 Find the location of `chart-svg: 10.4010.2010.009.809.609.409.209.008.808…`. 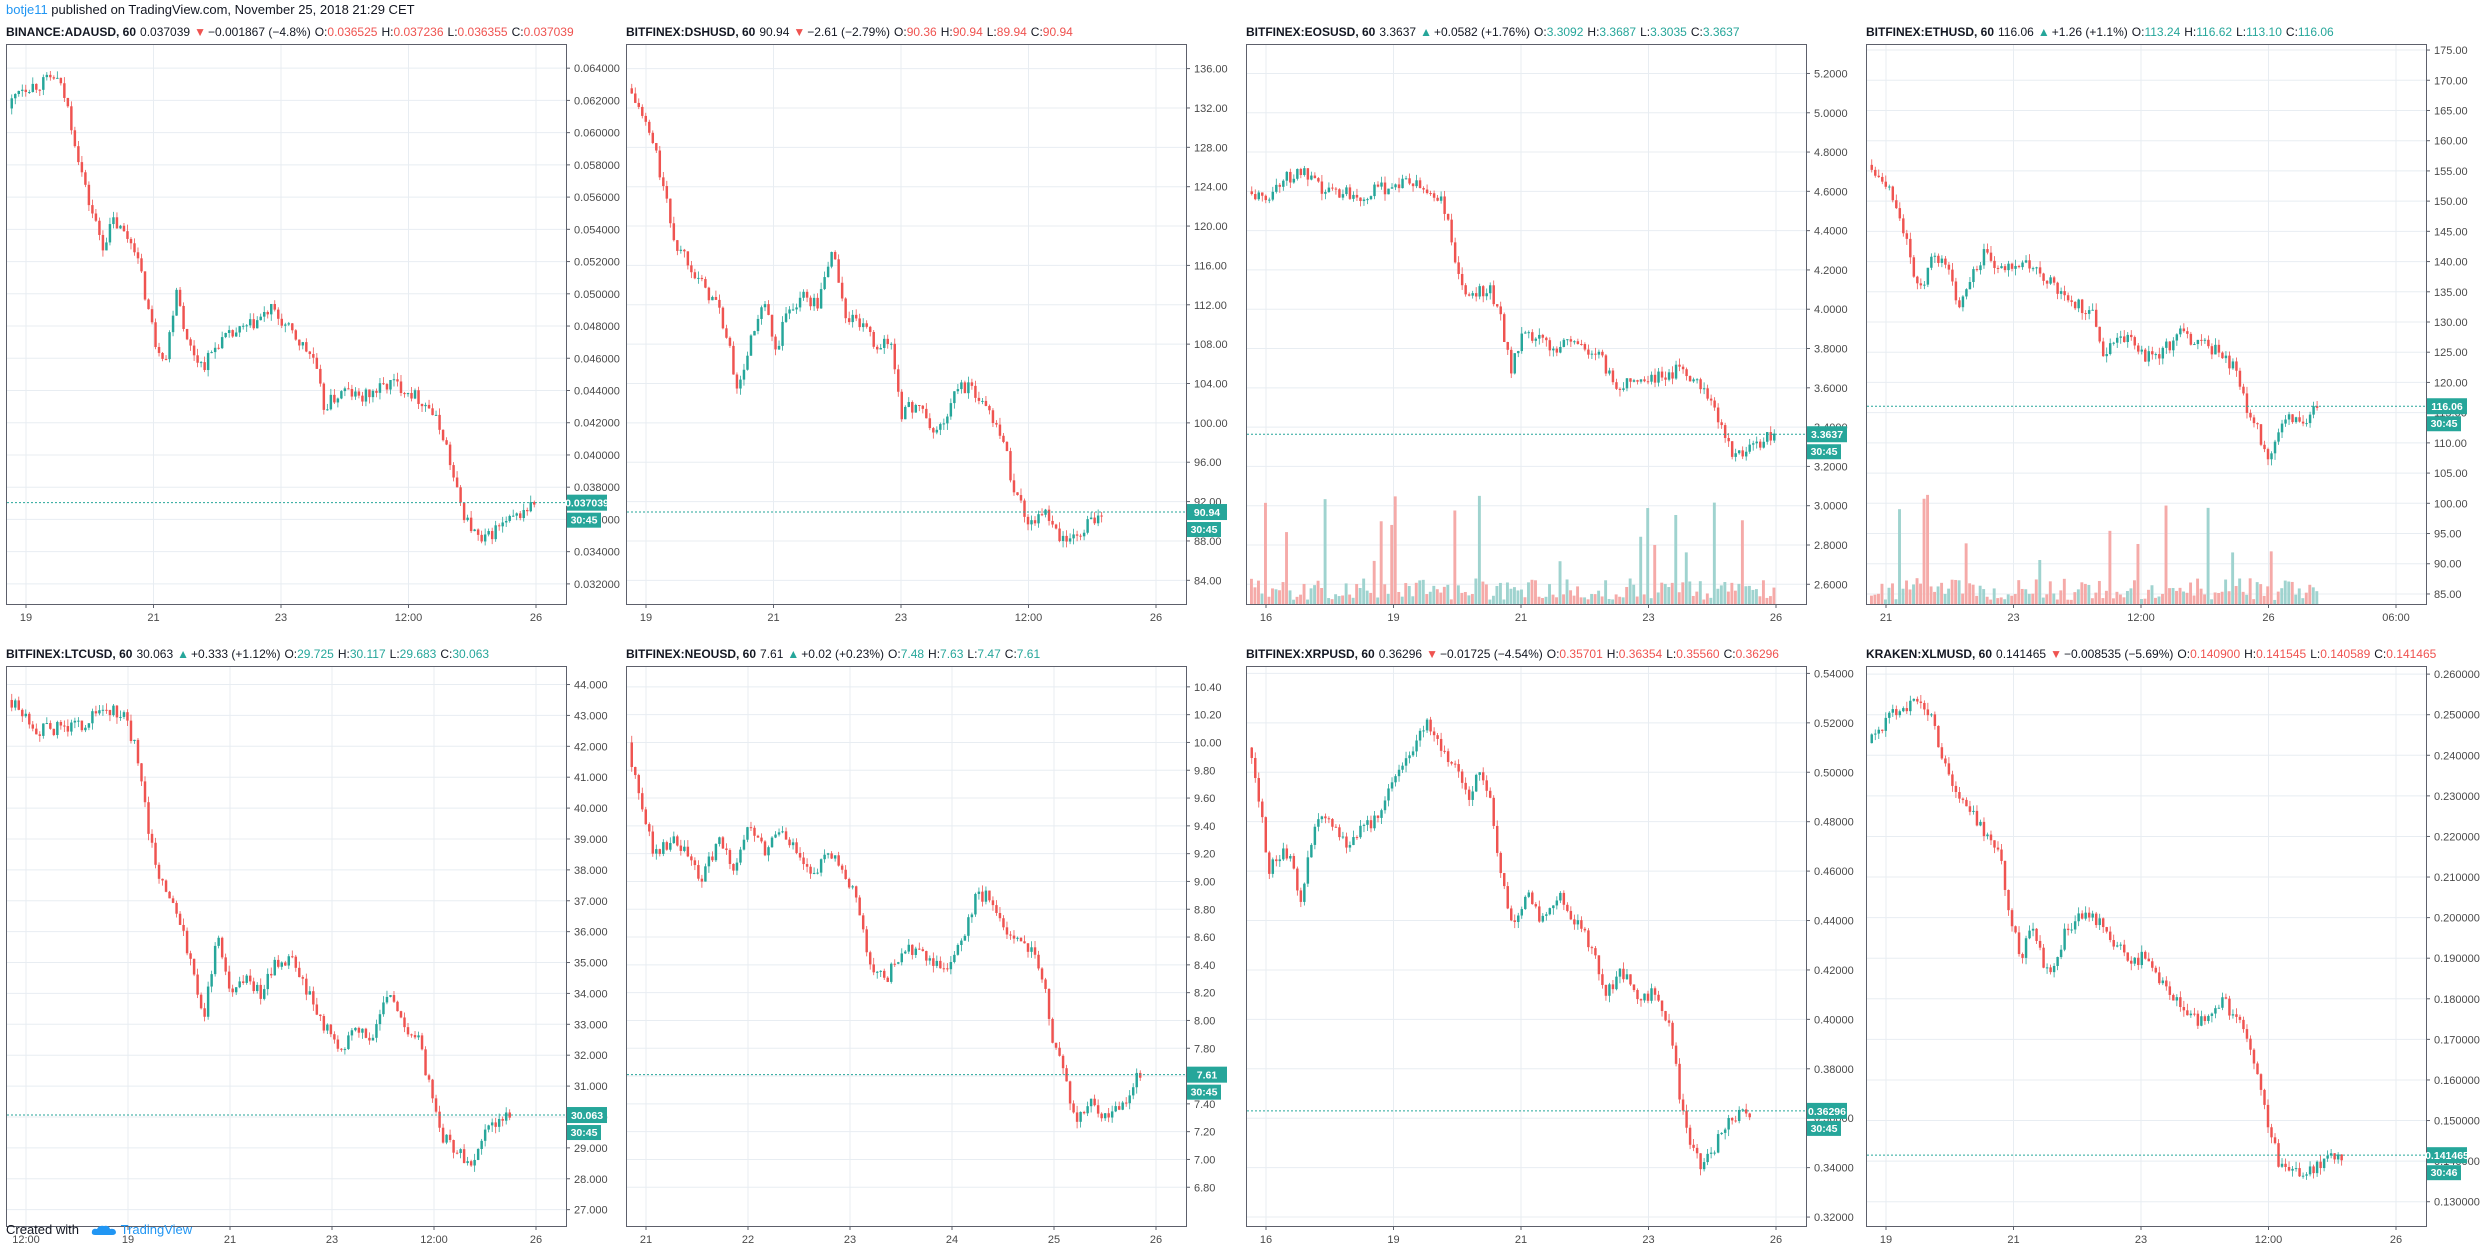

chart-svg: 10.4010.2010.009.809.609.409.209.008.808… is located at coordinates (933, 961).